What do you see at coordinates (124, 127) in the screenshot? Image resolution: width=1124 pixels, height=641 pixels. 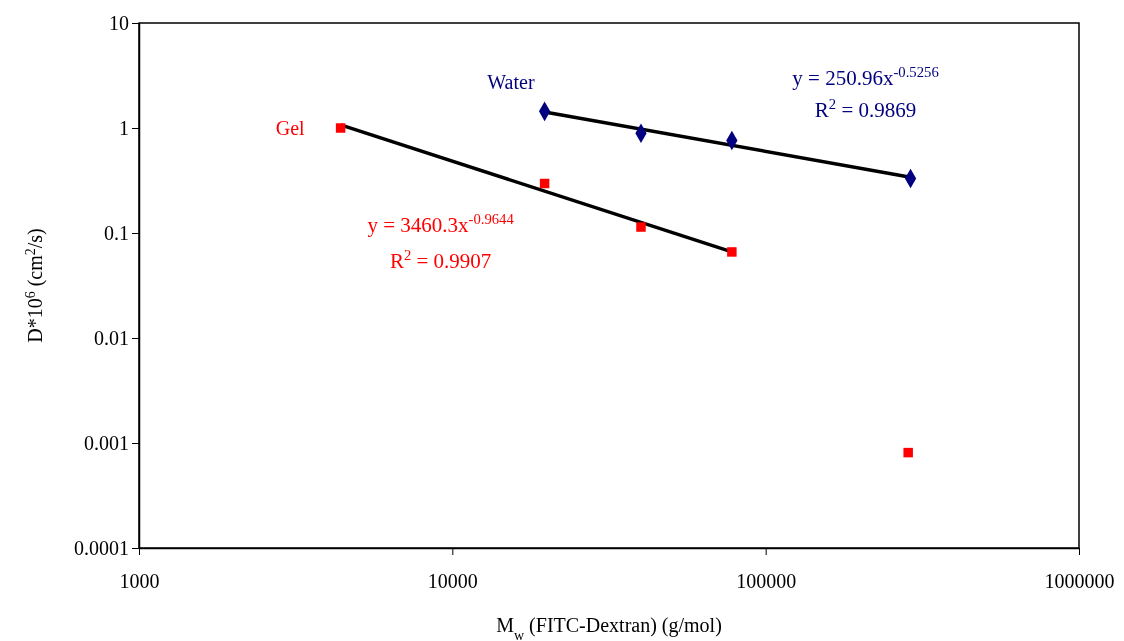 I see `y-tick-label: 1` at bounding box center [124, 127].